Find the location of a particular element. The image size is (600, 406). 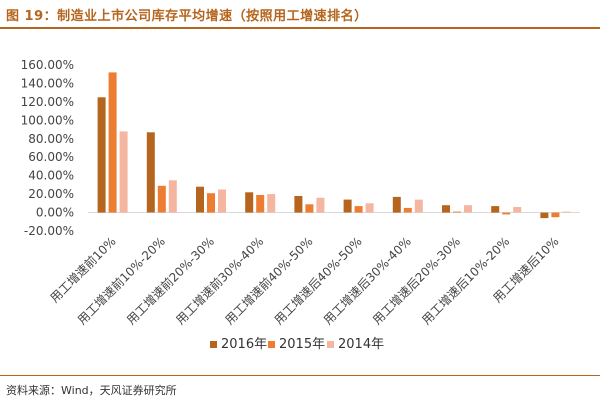

legend-label: 2014年 is located at coordinates (361, 344).